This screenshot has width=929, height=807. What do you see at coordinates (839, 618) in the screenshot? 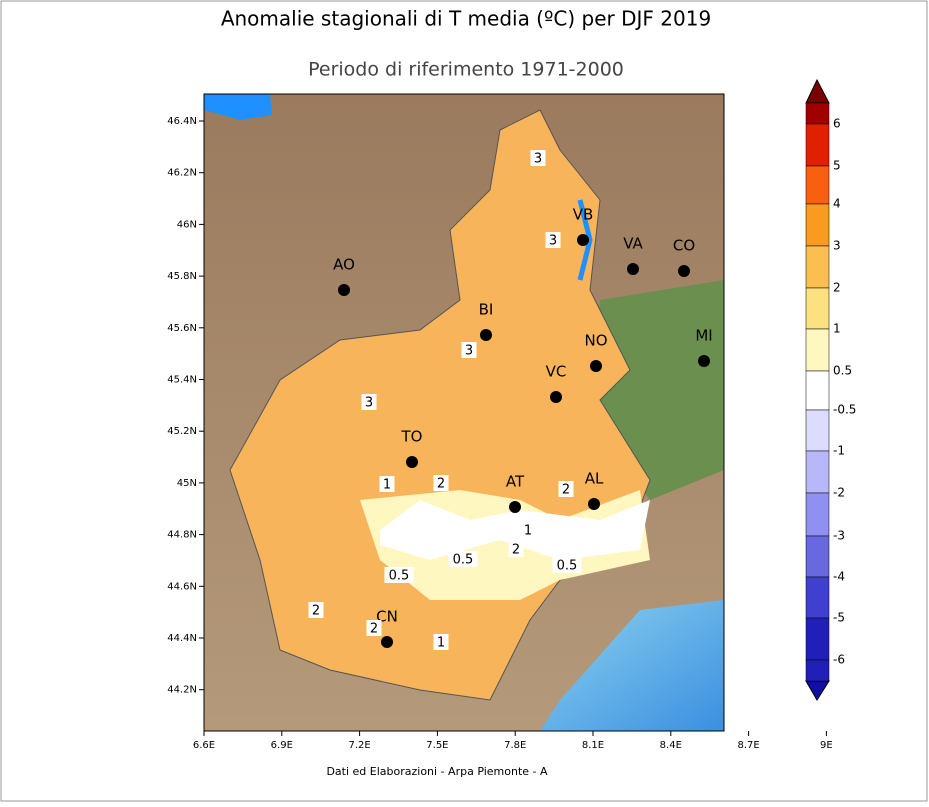
I see `colorbar-label: -5` at bounding box center [839, 618].